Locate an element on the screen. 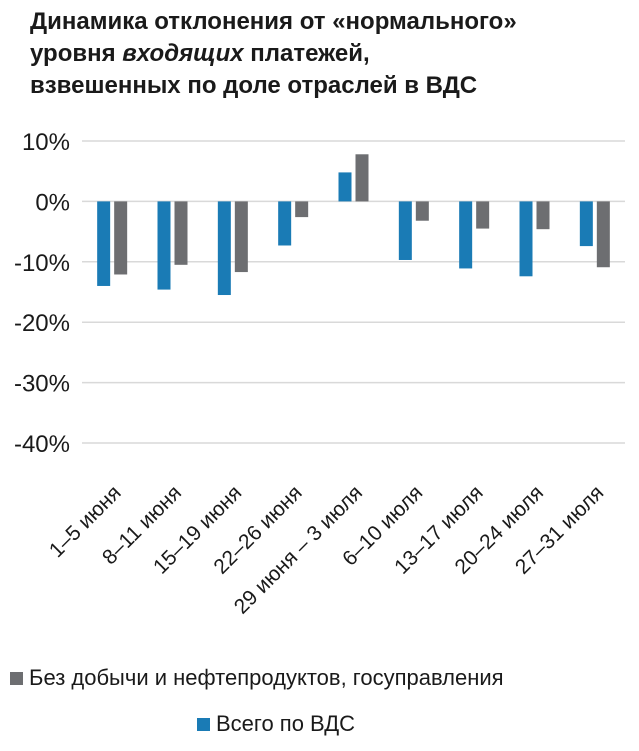 This screenshot has width=639, height=751. chart-title-line-2: уровня входящих платежей, is located at coordinates (330, 54).